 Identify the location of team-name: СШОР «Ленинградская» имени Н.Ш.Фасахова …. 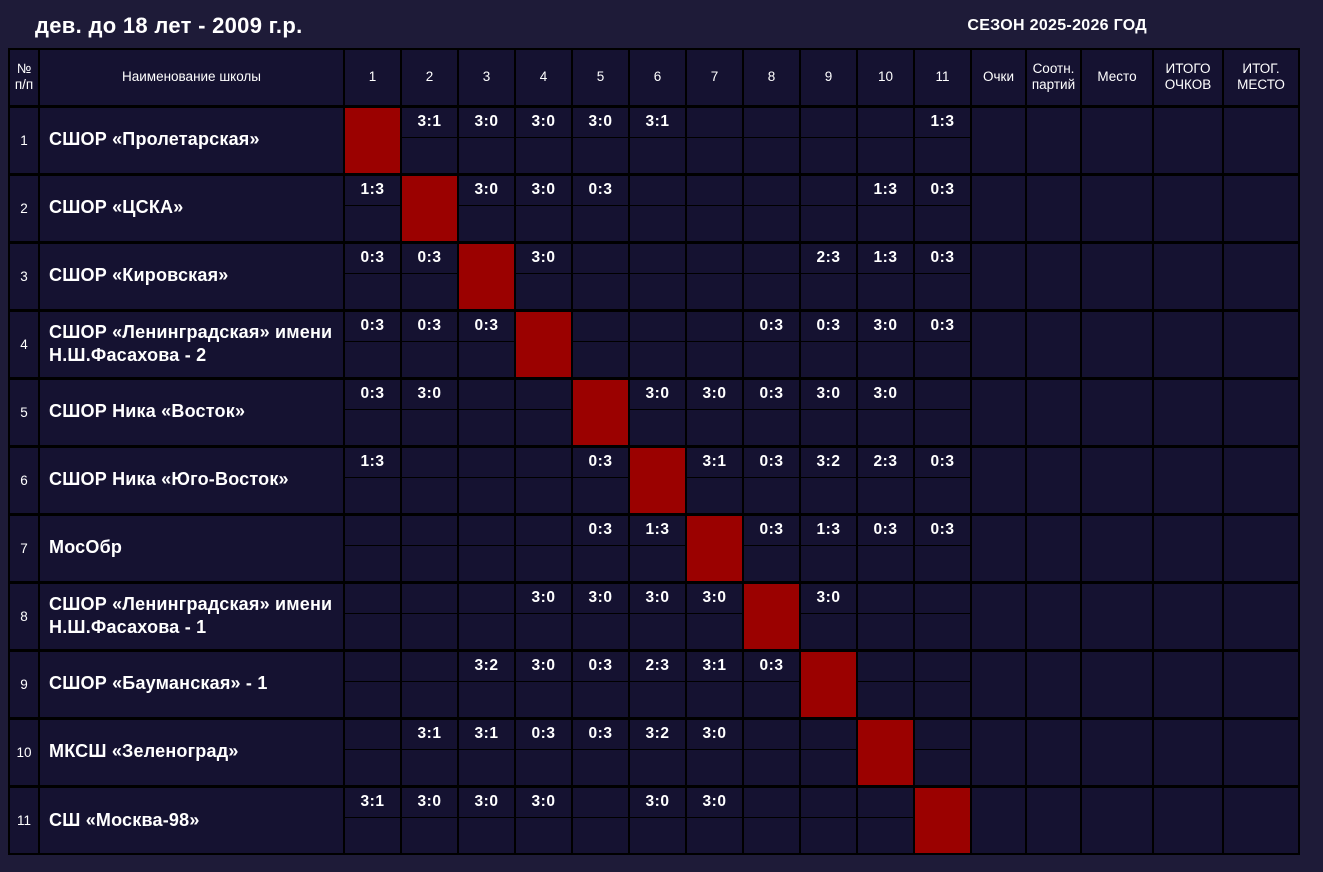
(191, 343).